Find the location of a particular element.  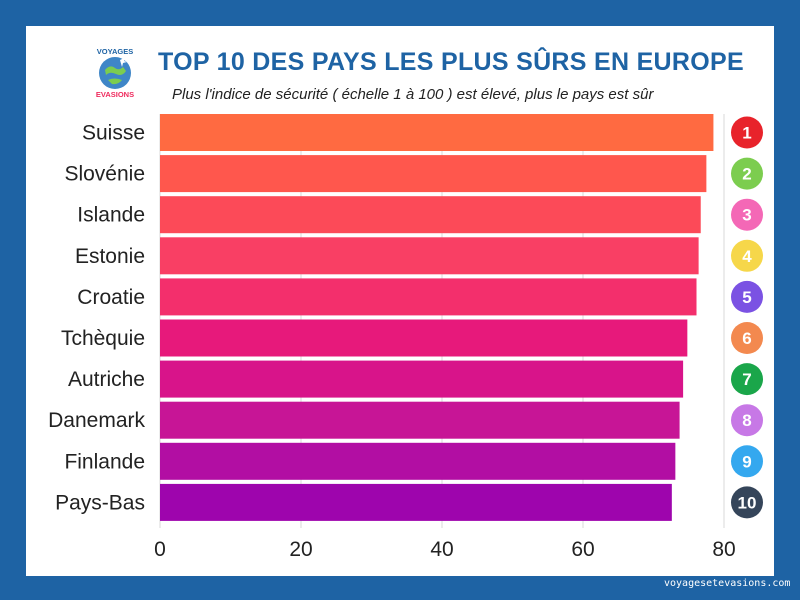

category-label: Finlande is located at coordinates (104, 461).